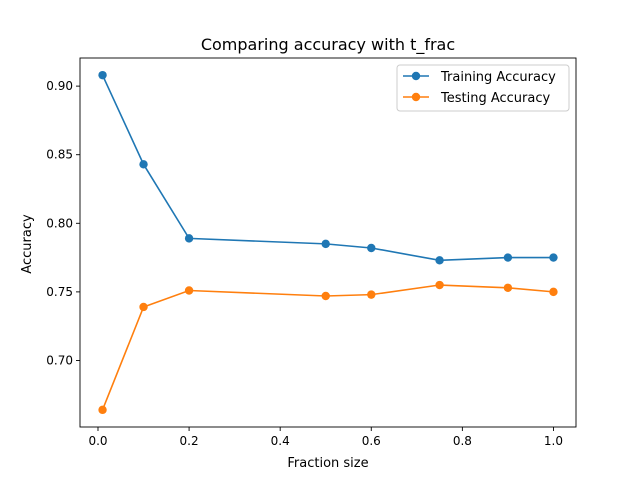 The image size is (640, 480). What do you see at coordinates (59, 360) in the screenshot?
I see `y-tick-label: 0.70` at bounding box center [59, 360].